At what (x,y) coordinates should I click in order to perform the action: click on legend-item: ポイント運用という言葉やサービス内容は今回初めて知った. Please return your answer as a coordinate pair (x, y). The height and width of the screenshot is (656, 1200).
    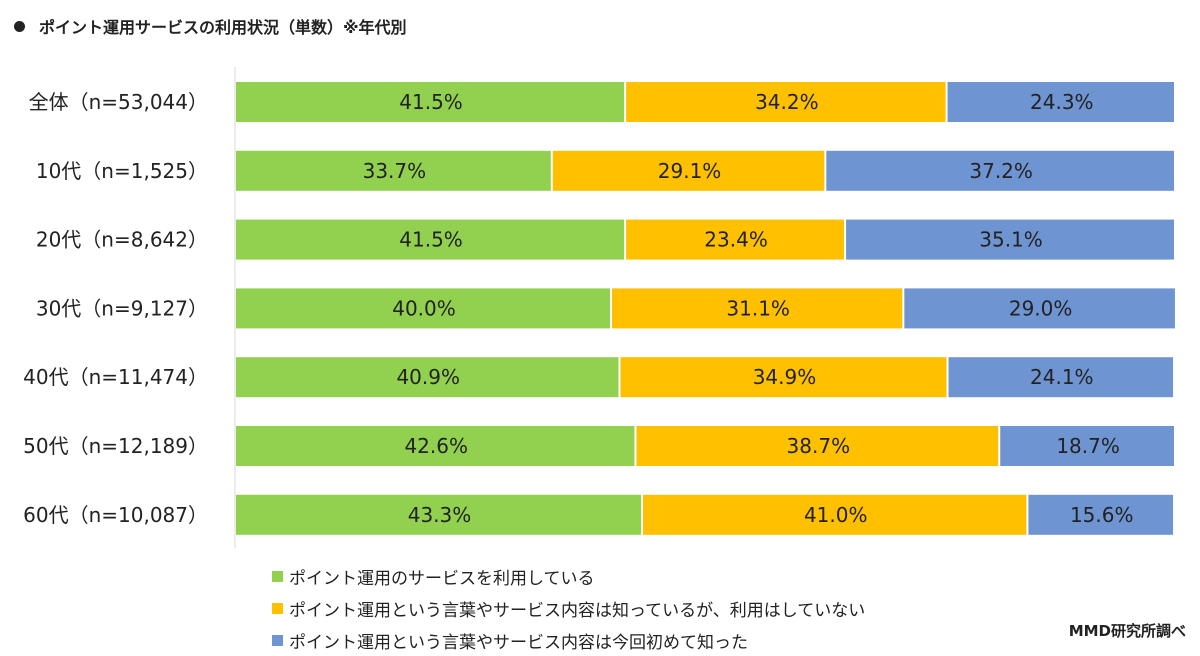
    Looking at the image, I should click on (568, 640).